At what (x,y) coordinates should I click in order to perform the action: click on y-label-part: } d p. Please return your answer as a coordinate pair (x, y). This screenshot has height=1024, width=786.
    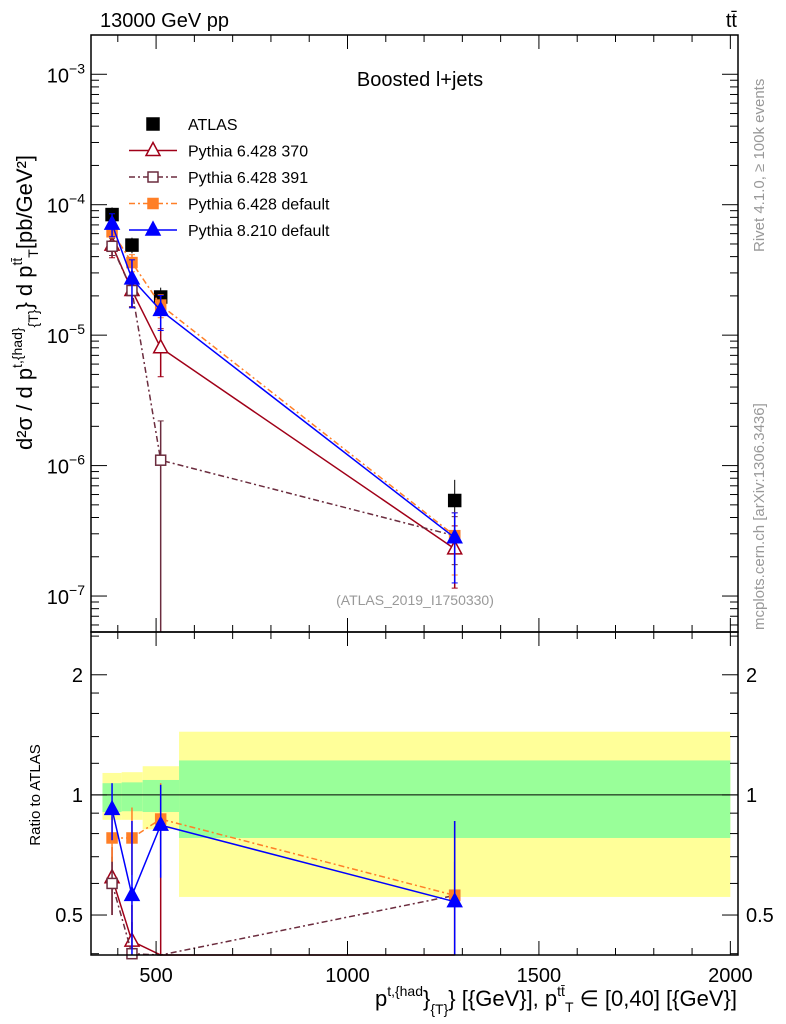
    Looking at the image, I should click on (24, 287).